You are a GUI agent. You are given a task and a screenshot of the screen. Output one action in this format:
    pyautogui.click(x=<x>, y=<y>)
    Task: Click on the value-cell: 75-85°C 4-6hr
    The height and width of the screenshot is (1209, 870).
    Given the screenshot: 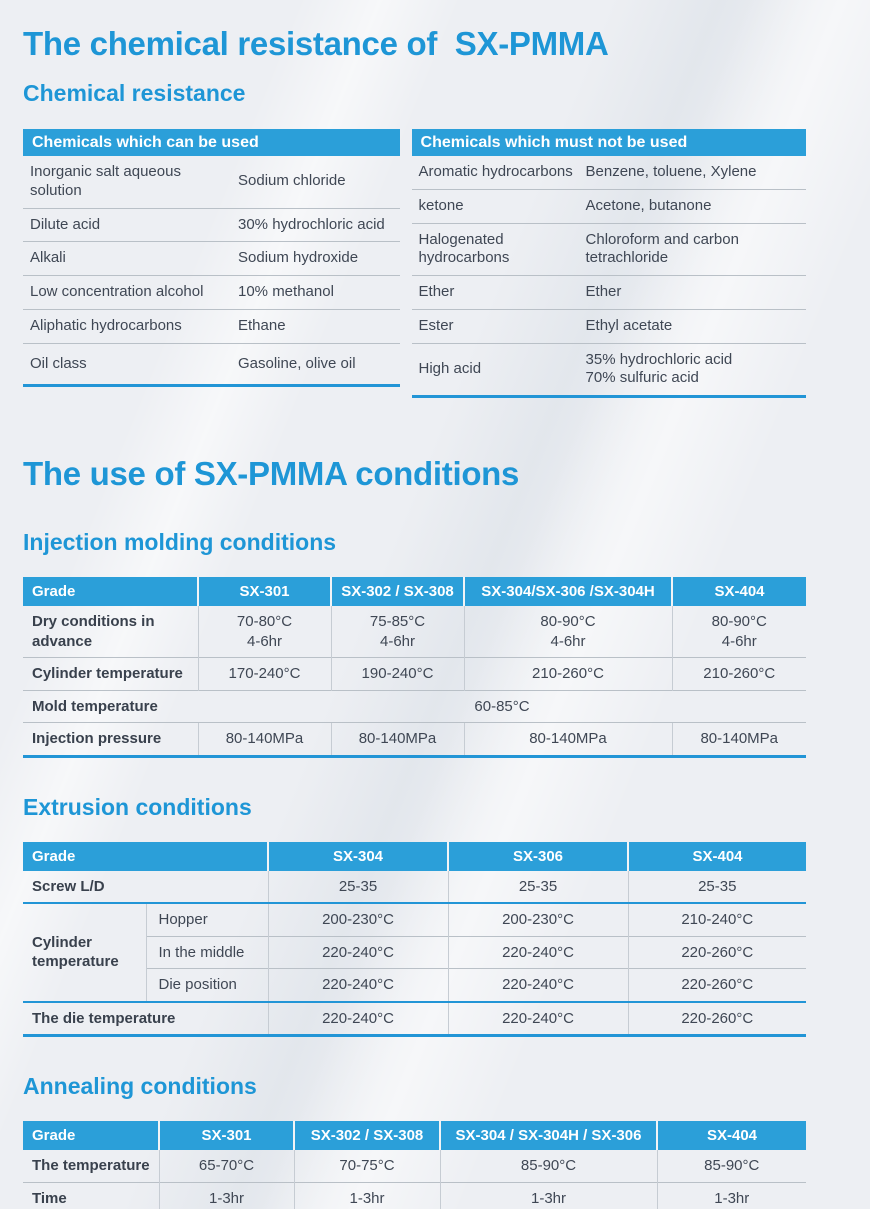 What is the action you would take?
    pyautogui.click(x=397, y=632)
    